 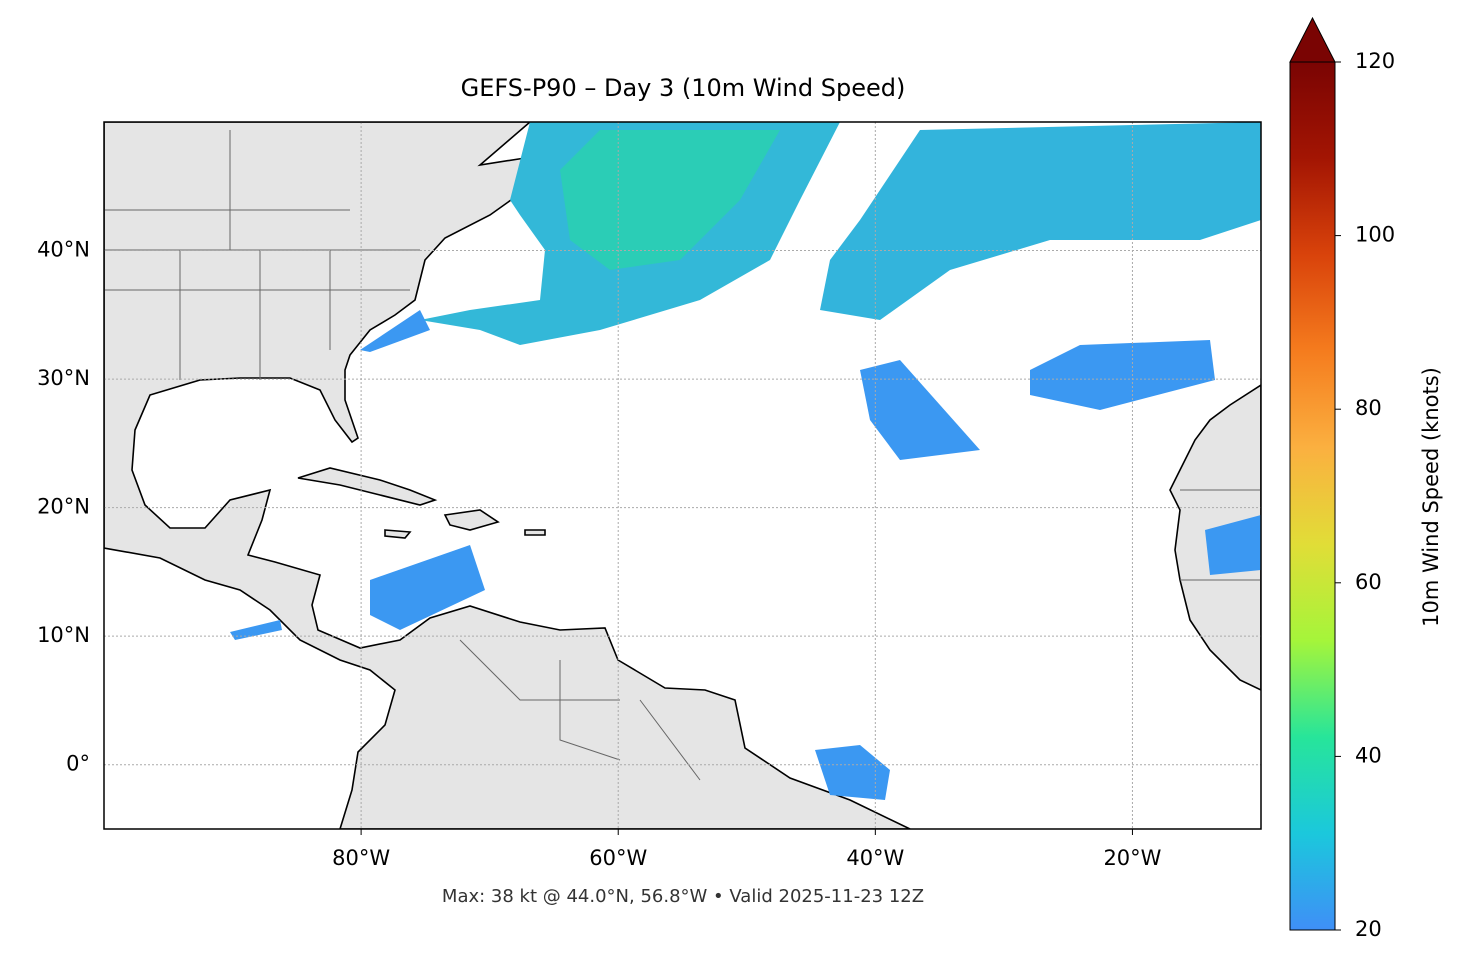 What do you see at coordinates (1368, 408) in the screenshot?
I see `colorbar-tick-label: 80` at bounding box center [1368, 408].